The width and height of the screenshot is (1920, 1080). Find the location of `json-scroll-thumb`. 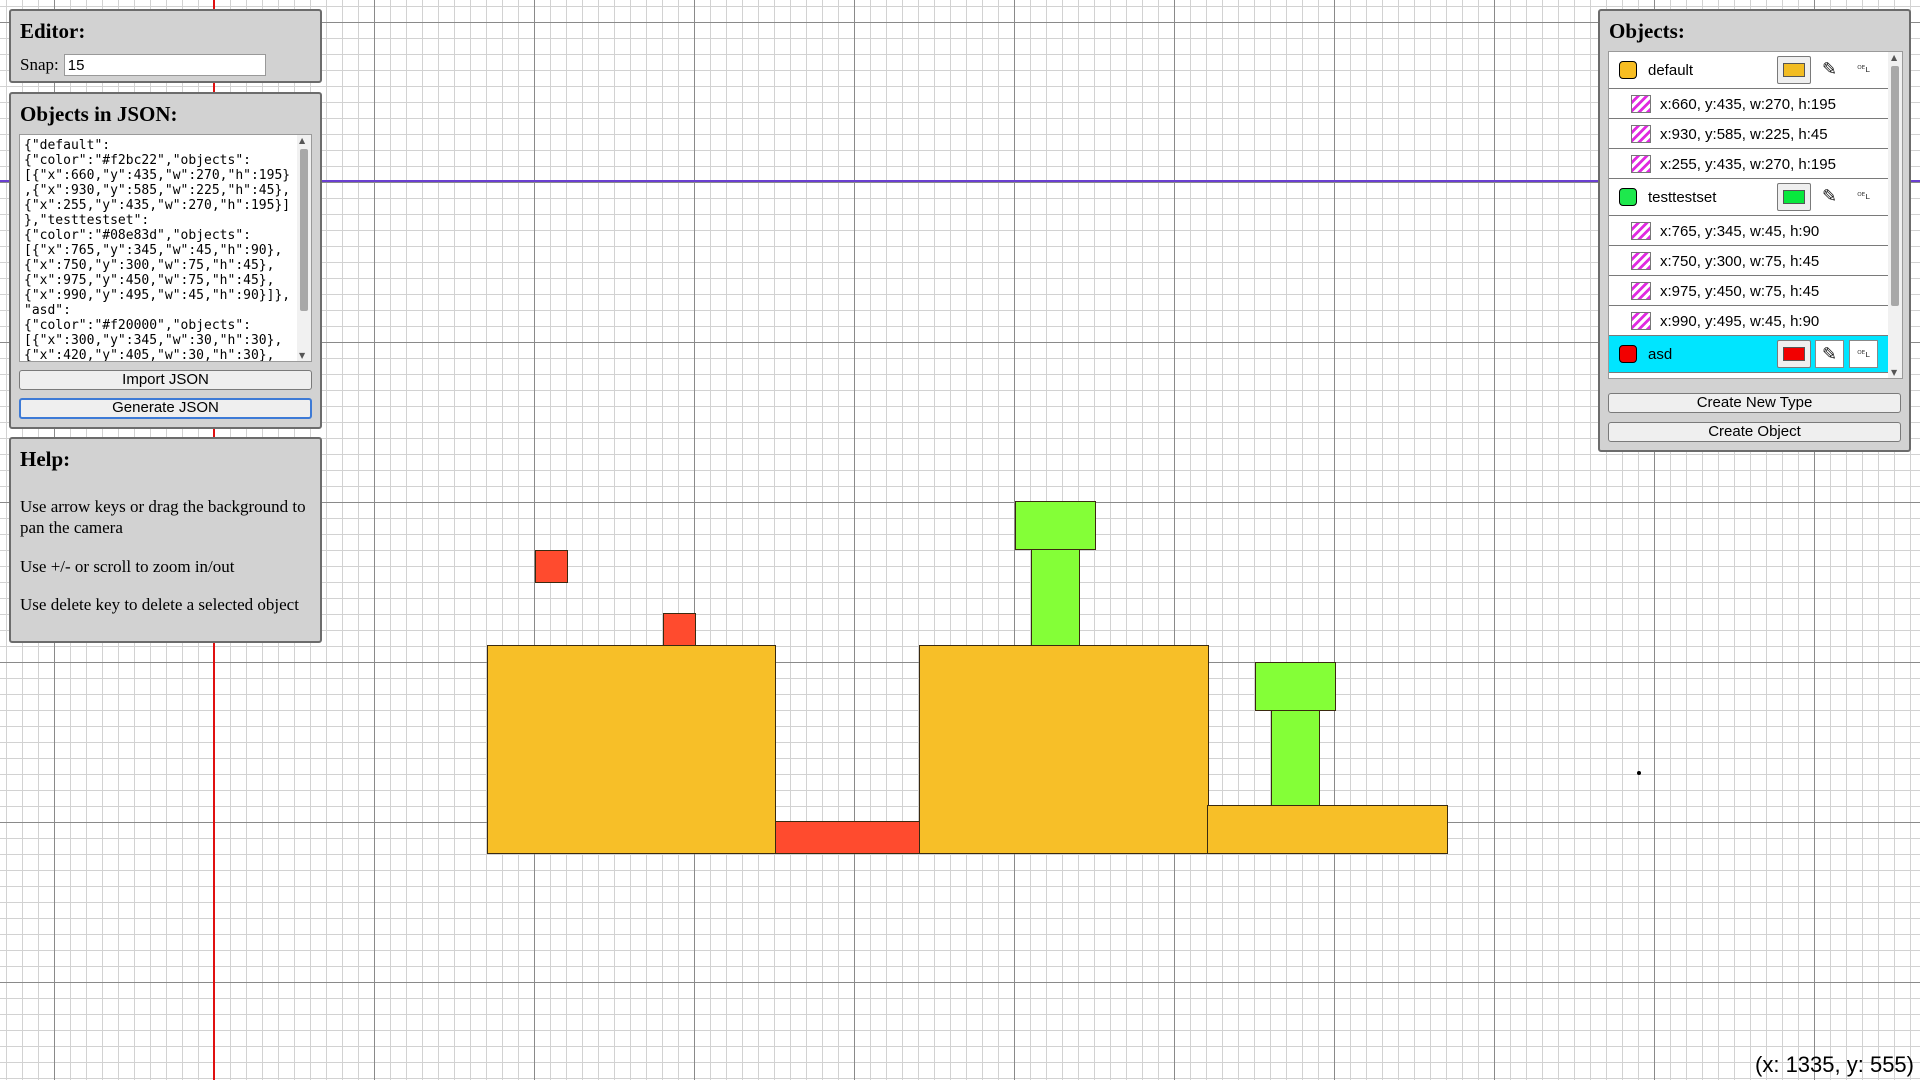

json-scroll-thumb is located at coordinates (304, 230).